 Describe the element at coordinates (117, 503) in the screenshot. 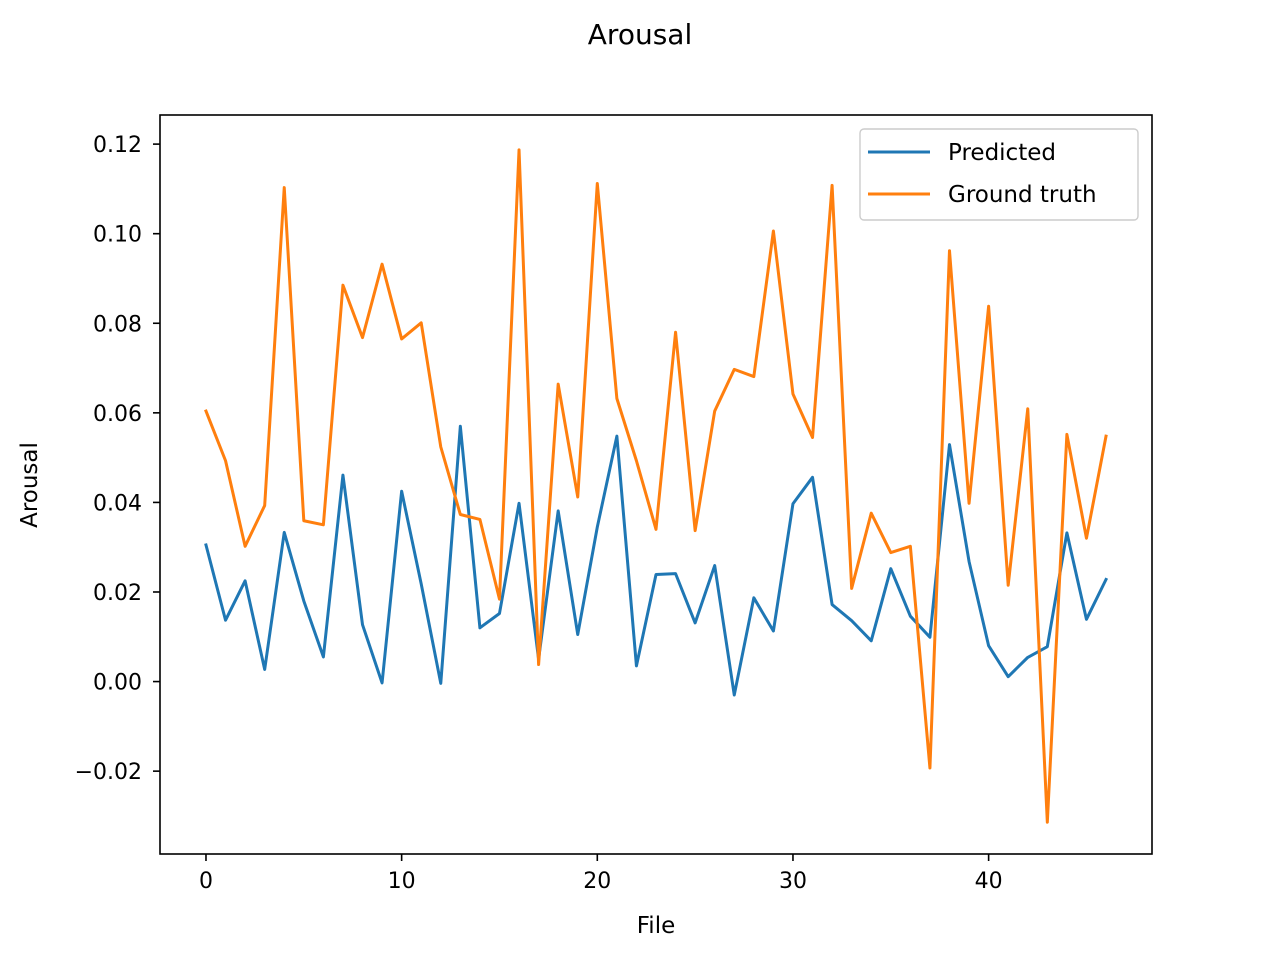

I see `y-tick-label: 0.04` at that location.